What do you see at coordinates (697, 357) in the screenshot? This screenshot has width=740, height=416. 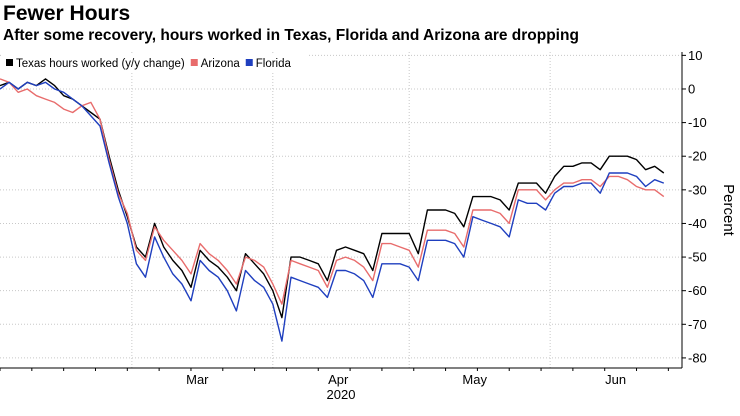 I see `y-tick-label: -80` at bounding box center [697, 357].